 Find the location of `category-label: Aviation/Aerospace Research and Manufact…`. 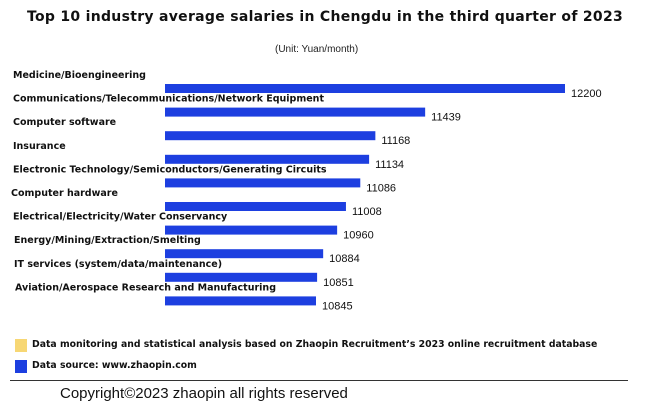

category-label: Aviation/Aerospace Research and Manufact… is located at coordinates (145, 287).